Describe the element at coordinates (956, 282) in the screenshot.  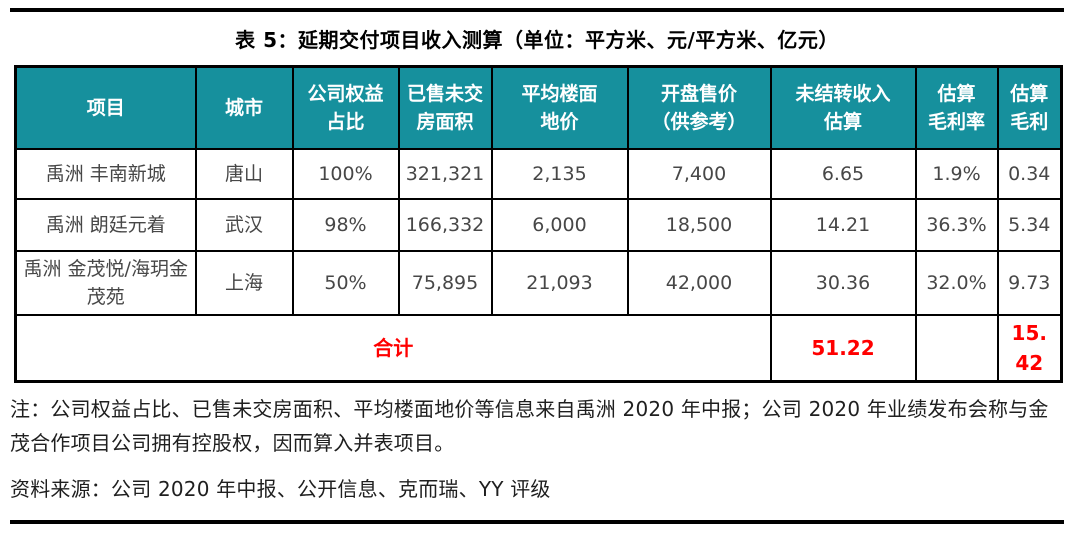
I see `table-cell: 32.0%` at that location.